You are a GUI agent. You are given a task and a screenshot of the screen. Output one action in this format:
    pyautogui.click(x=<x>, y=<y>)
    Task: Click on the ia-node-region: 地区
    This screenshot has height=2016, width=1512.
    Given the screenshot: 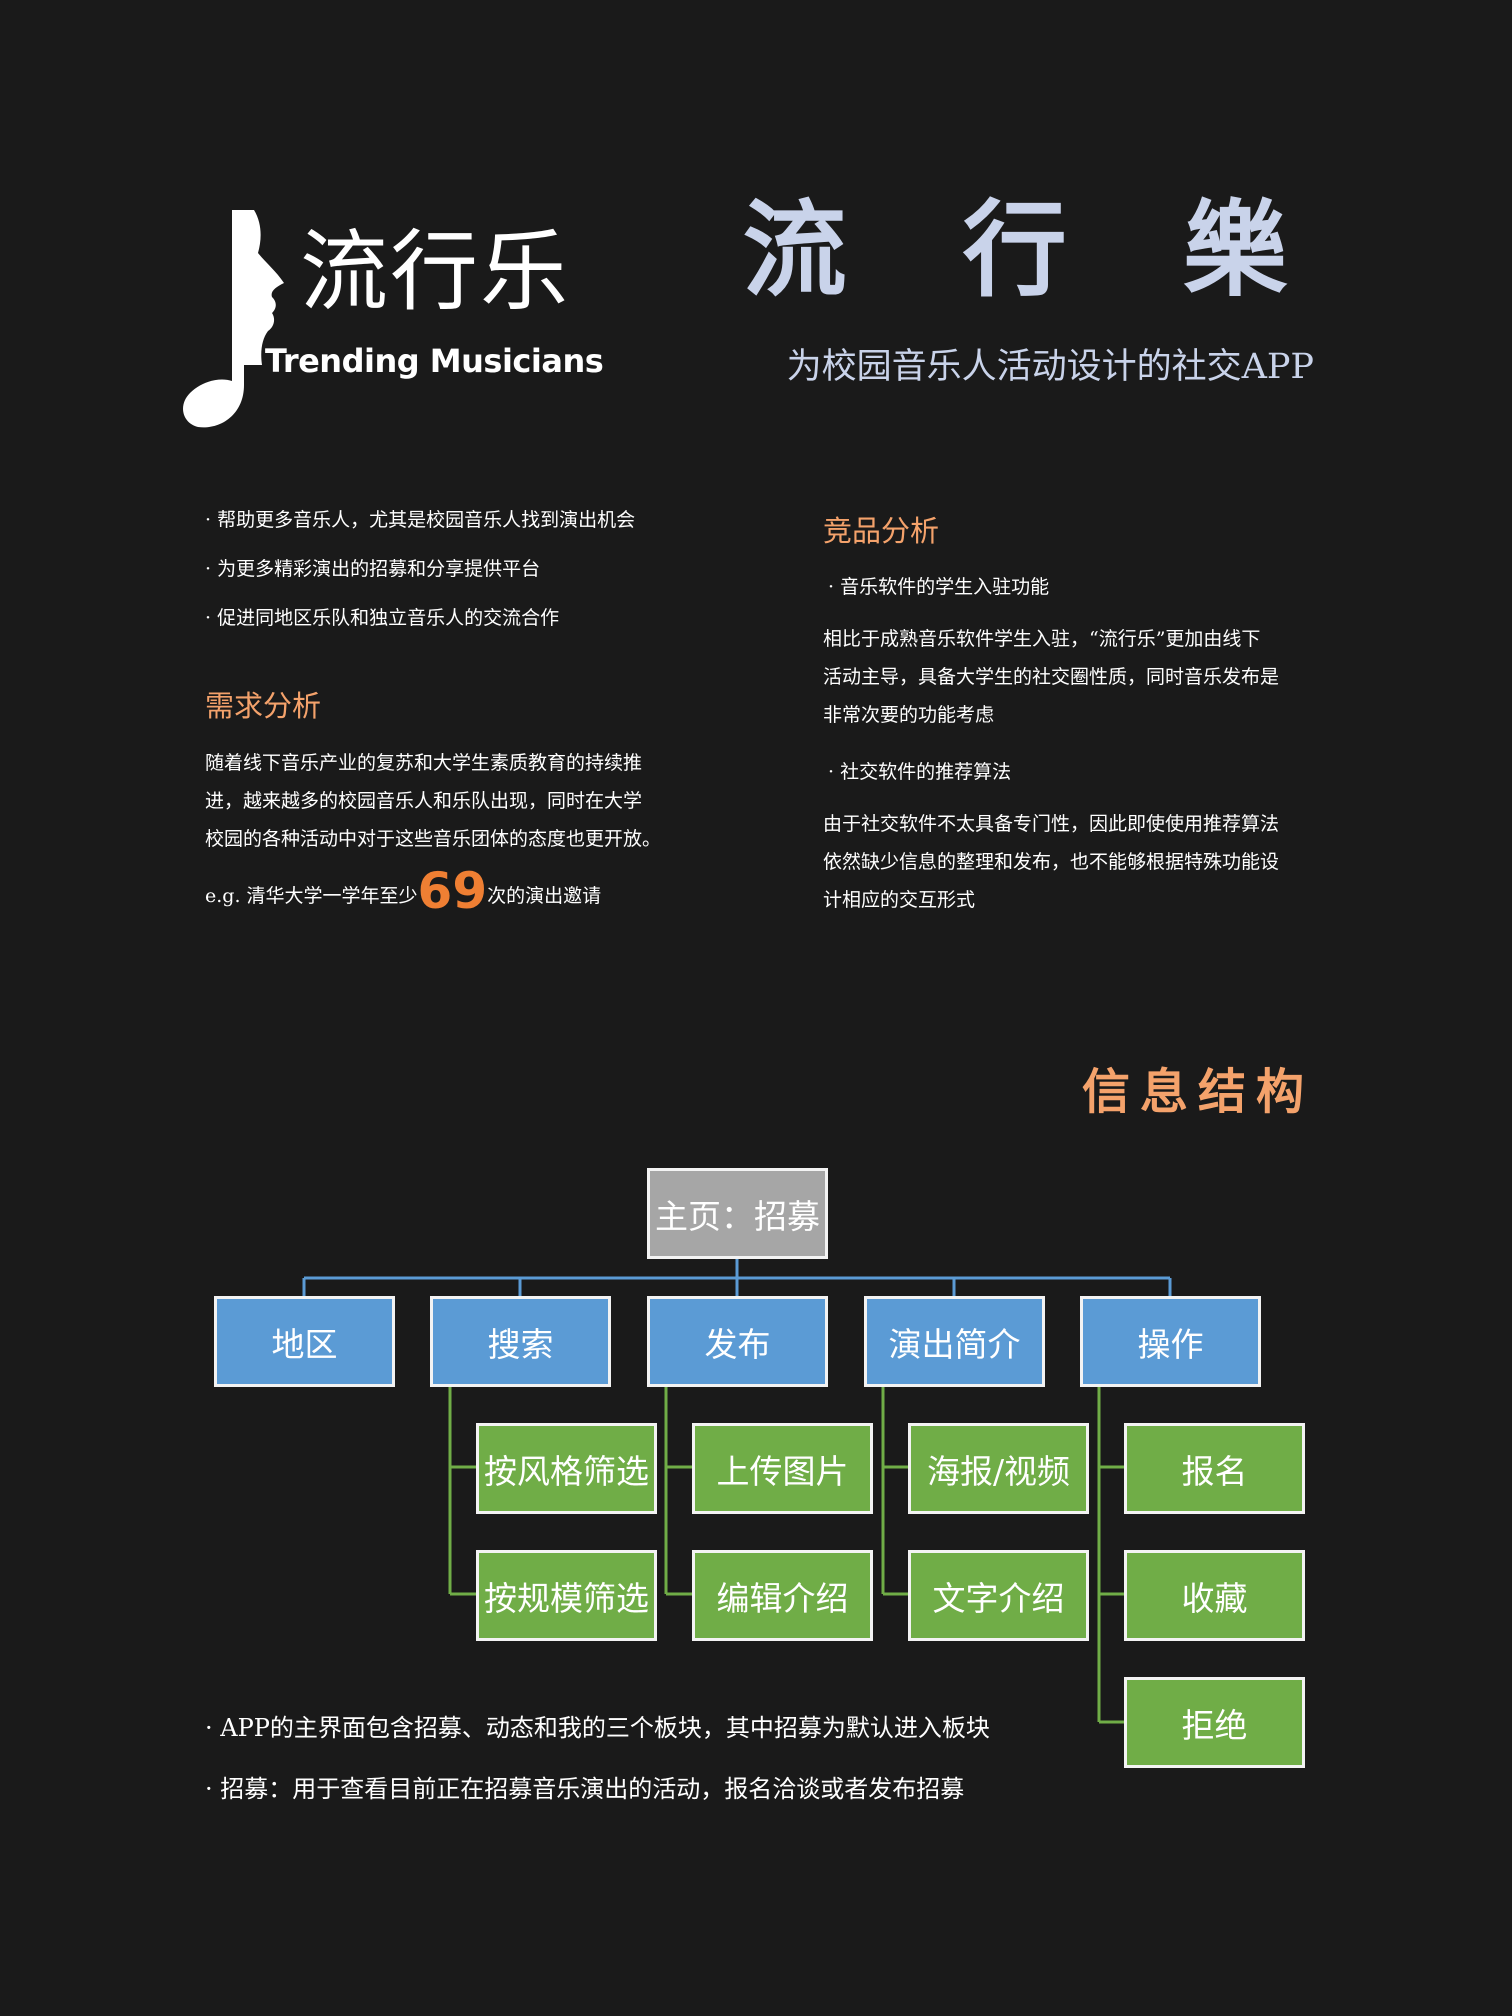 What is the action you would take?
    pyautogui.click(x=304, y=1341)
    